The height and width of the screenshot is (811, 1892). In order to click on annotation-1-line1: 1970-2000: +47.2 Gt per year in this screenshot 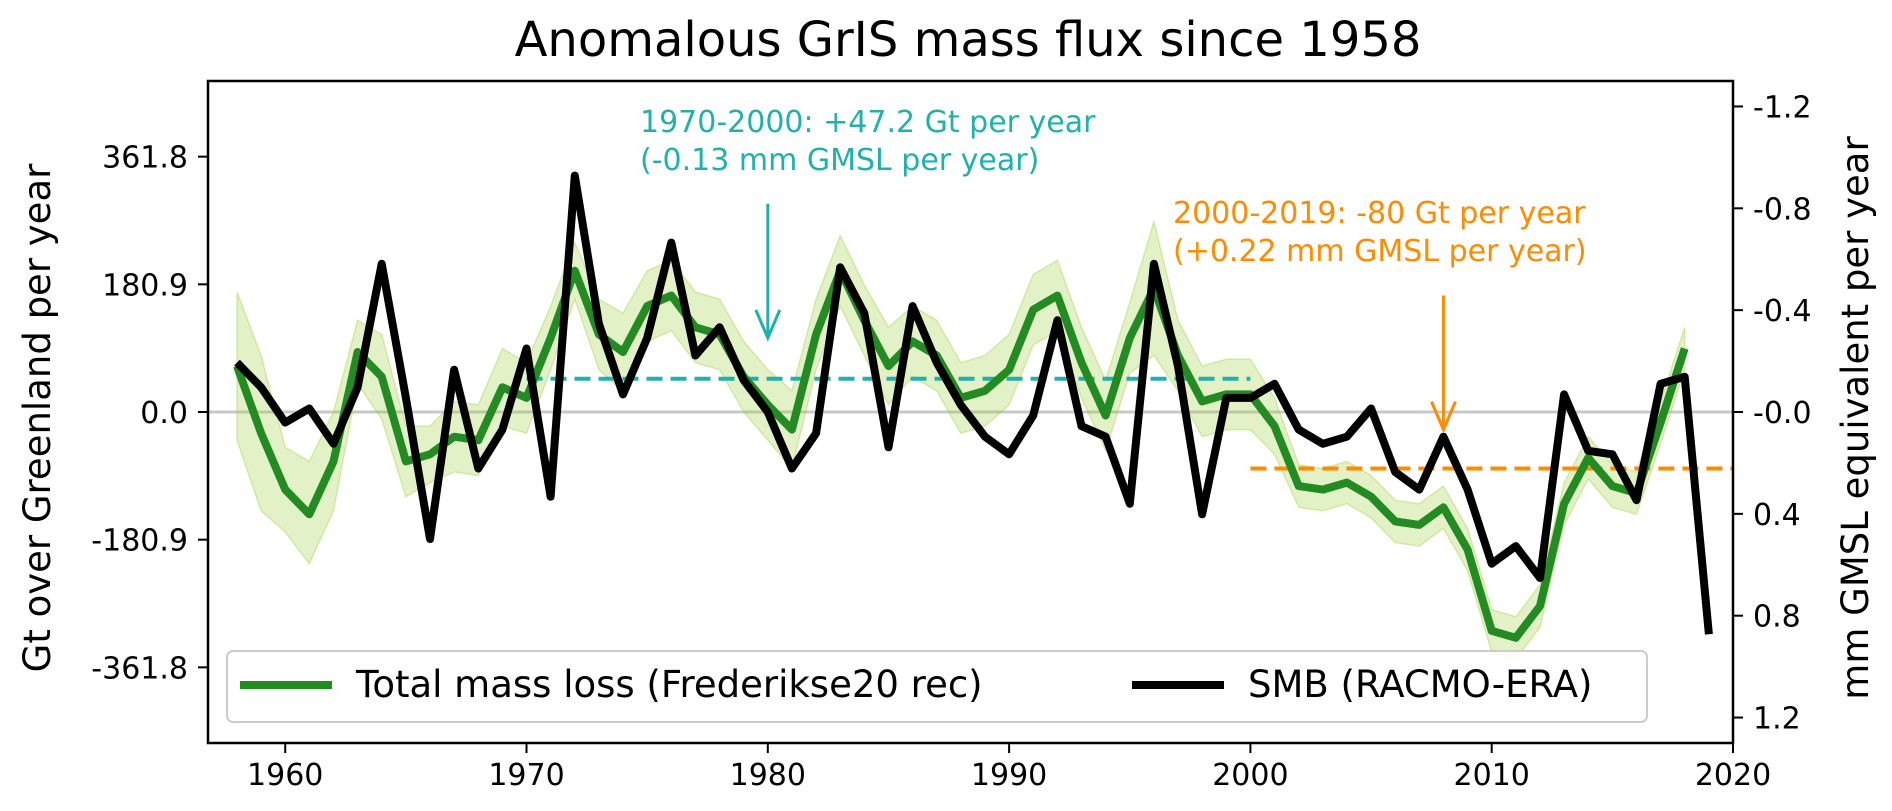, I will do `click(868, 122)`.